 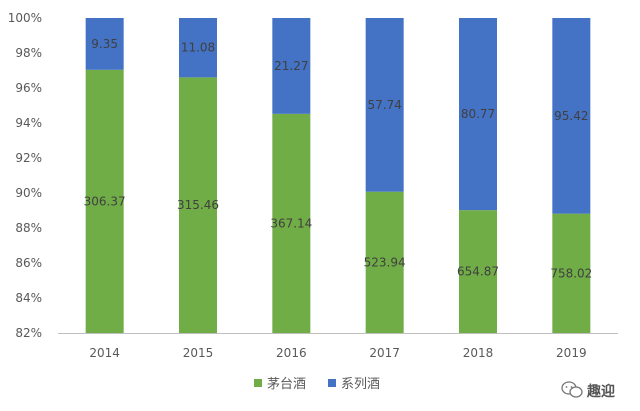 I want to click on y-tick-label: 100%, so click(x=25, y=18).